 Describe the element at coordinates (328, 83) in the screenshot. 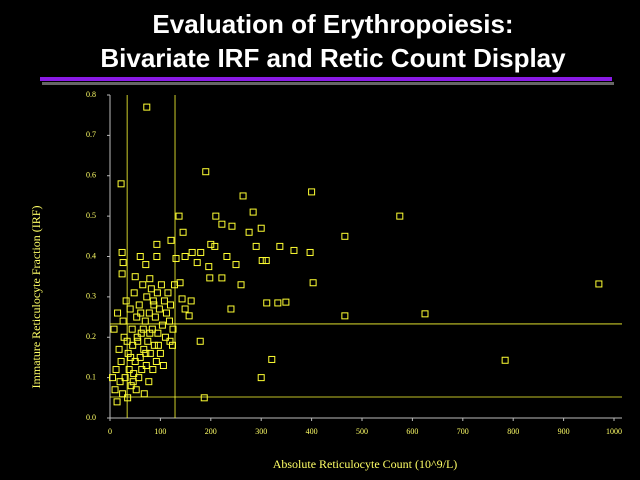

I see `title-rule-shadow` at that location.